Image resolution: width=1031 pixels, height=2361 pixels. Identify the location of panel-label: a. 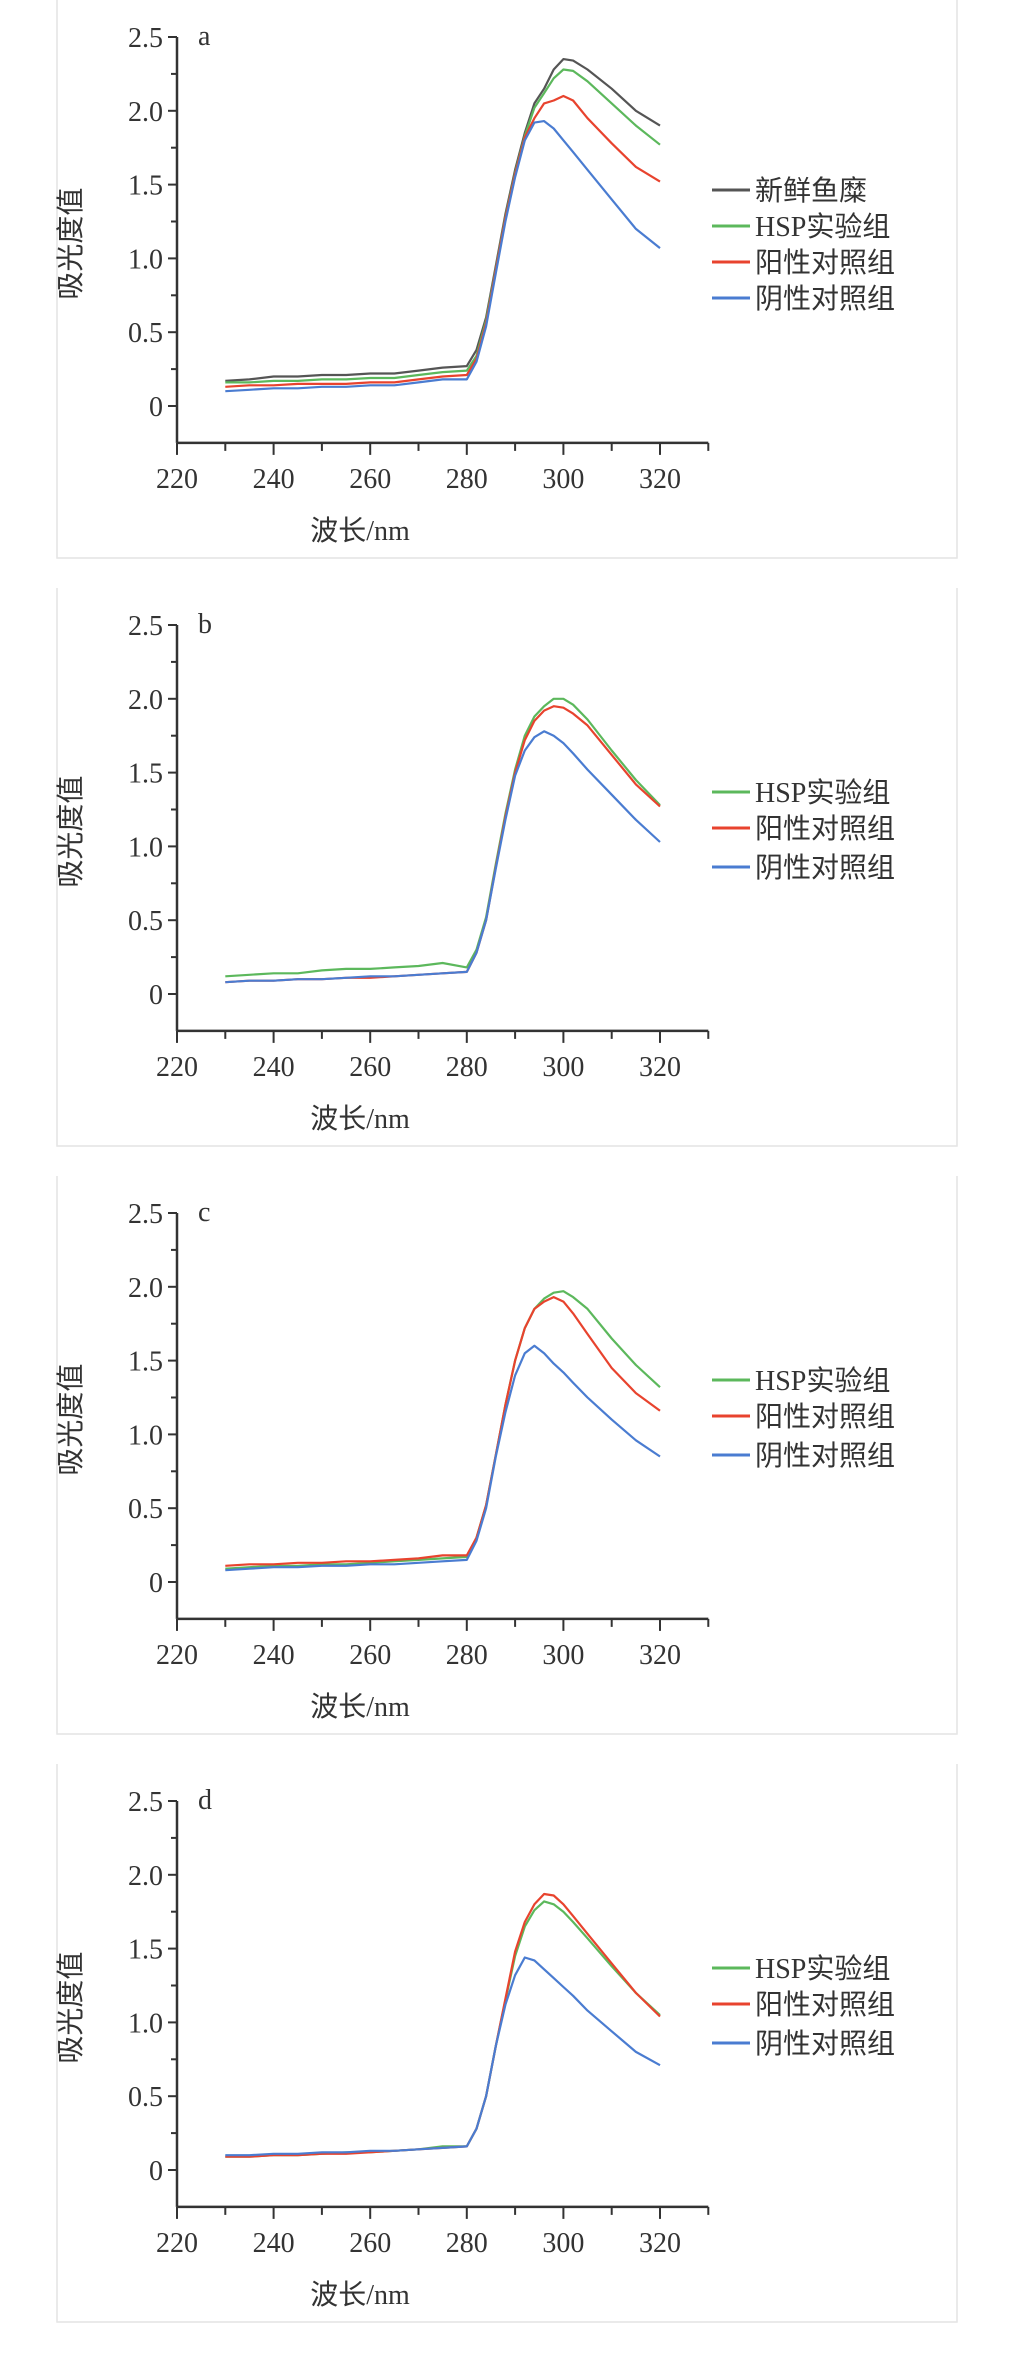
(204, 36).